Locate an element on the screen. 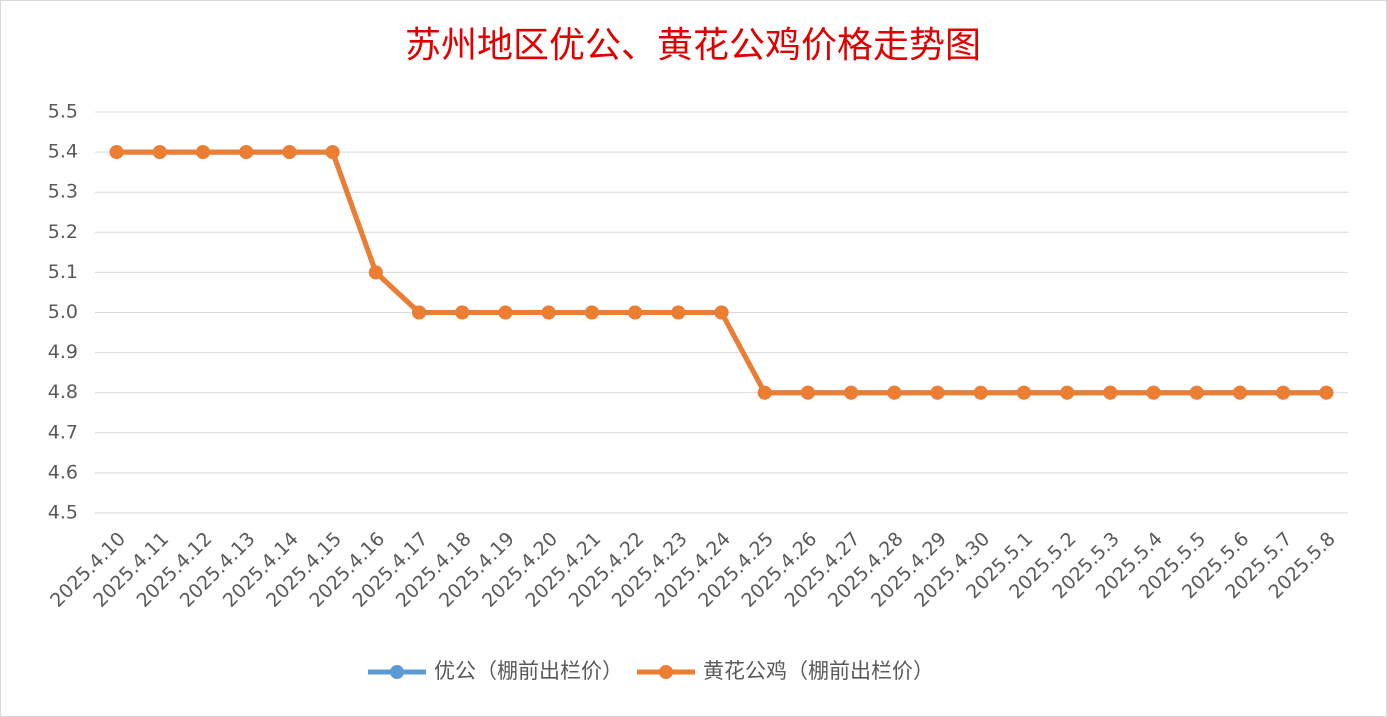 This screenshot has width=1387, height=717. y-tick-label: 4.8 is located at coordinates (63, 392).